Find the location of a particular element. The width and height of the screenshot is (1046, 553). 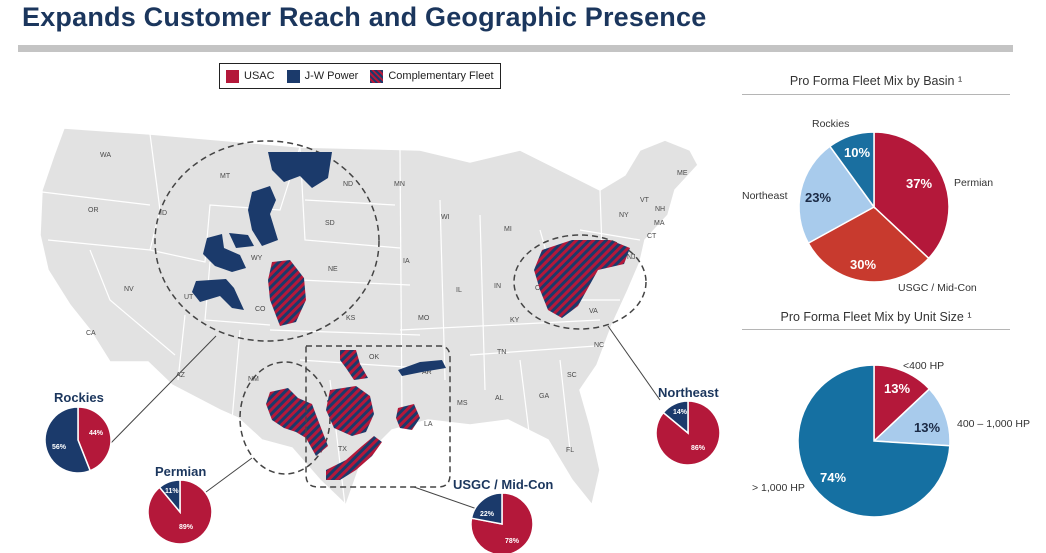

unit-label-under400: <400 HP is located at coordinates (924, 366).